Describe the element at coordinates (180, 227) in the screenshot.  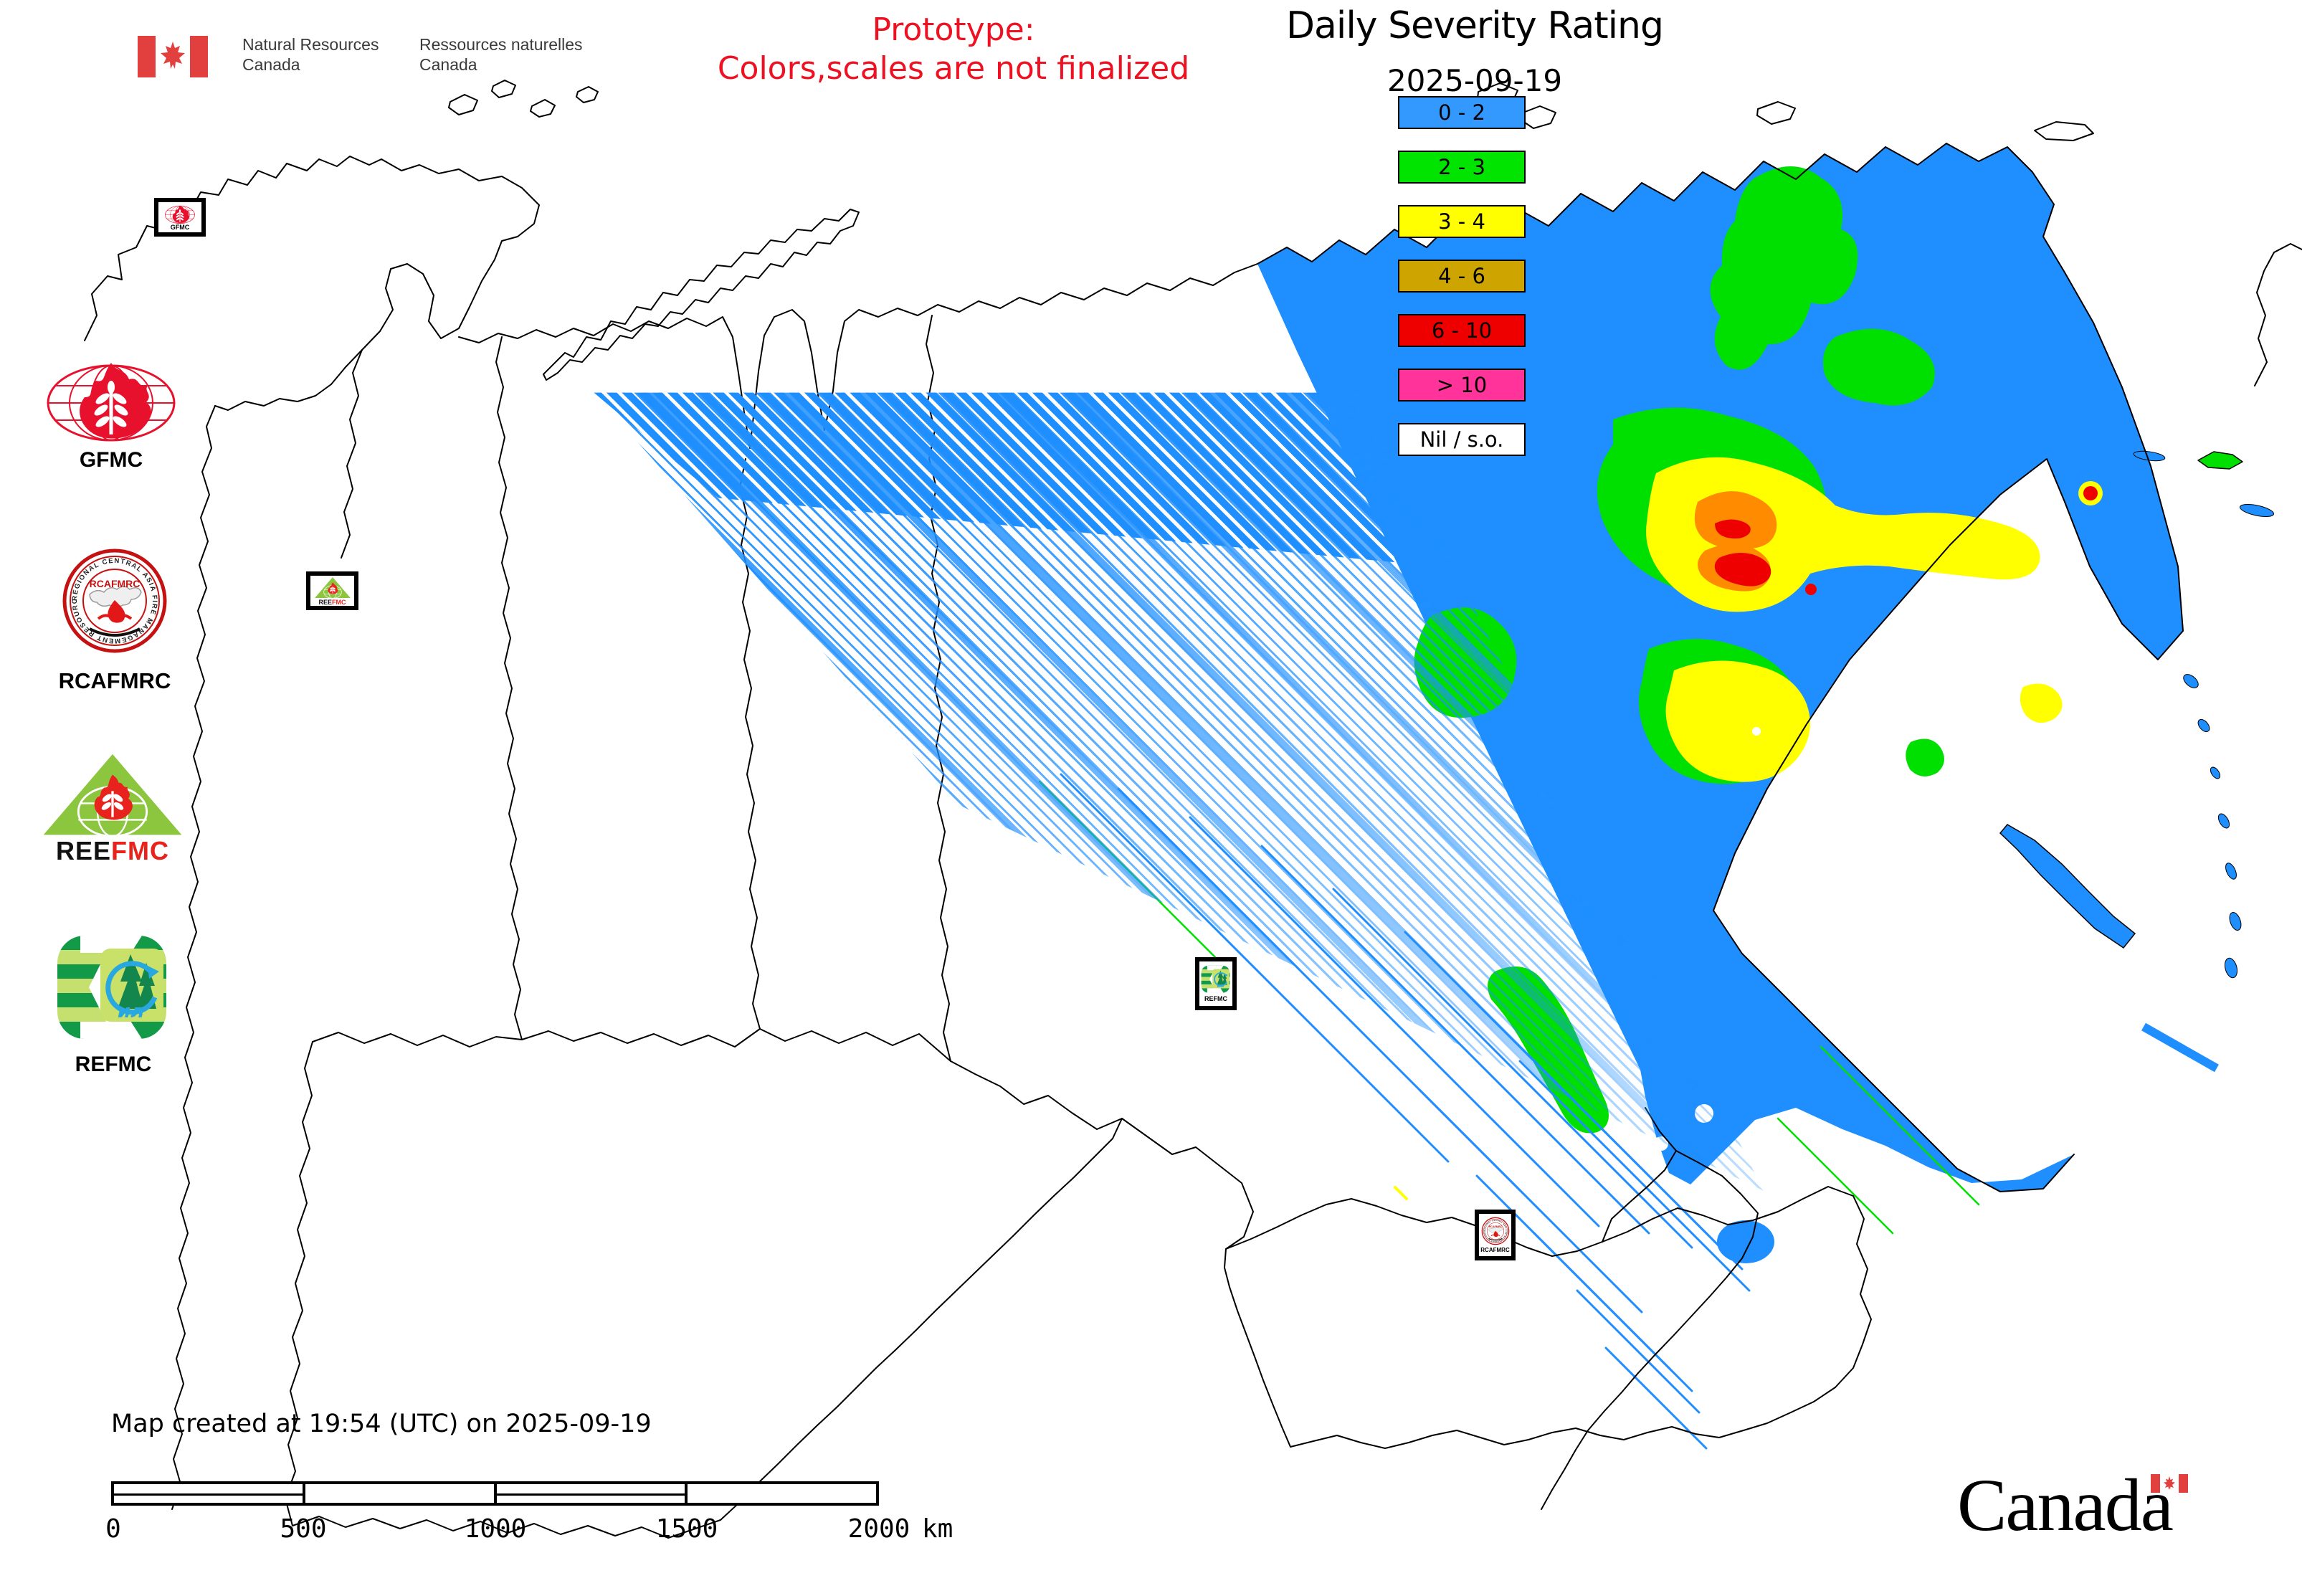
I see `gfmc-marker-label: GFMC` at that location.